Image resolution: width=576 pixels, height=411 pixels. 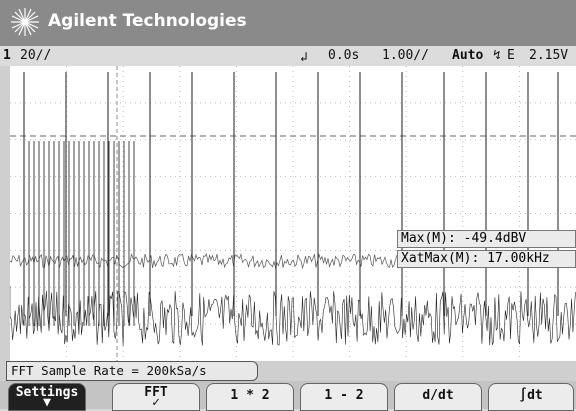 What do you see at coordinates (511, 55) in the screenshot?
I see `trigger-source: E` at bounding box center [511, 55].